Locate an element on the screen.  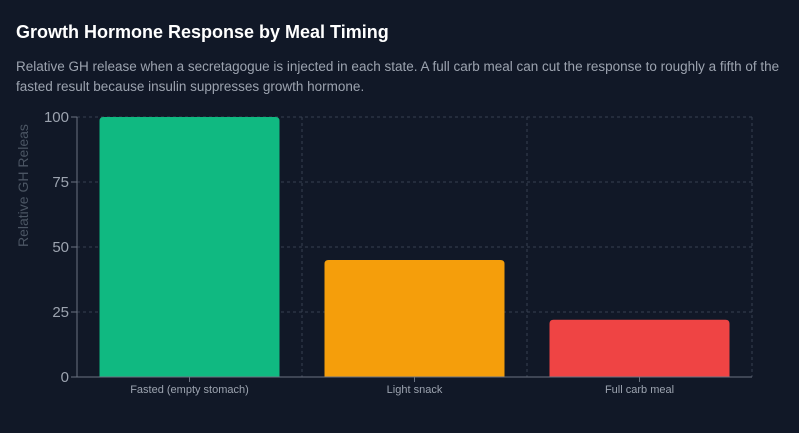
y-tick-label: 25 is located at coordinates (60, 312).